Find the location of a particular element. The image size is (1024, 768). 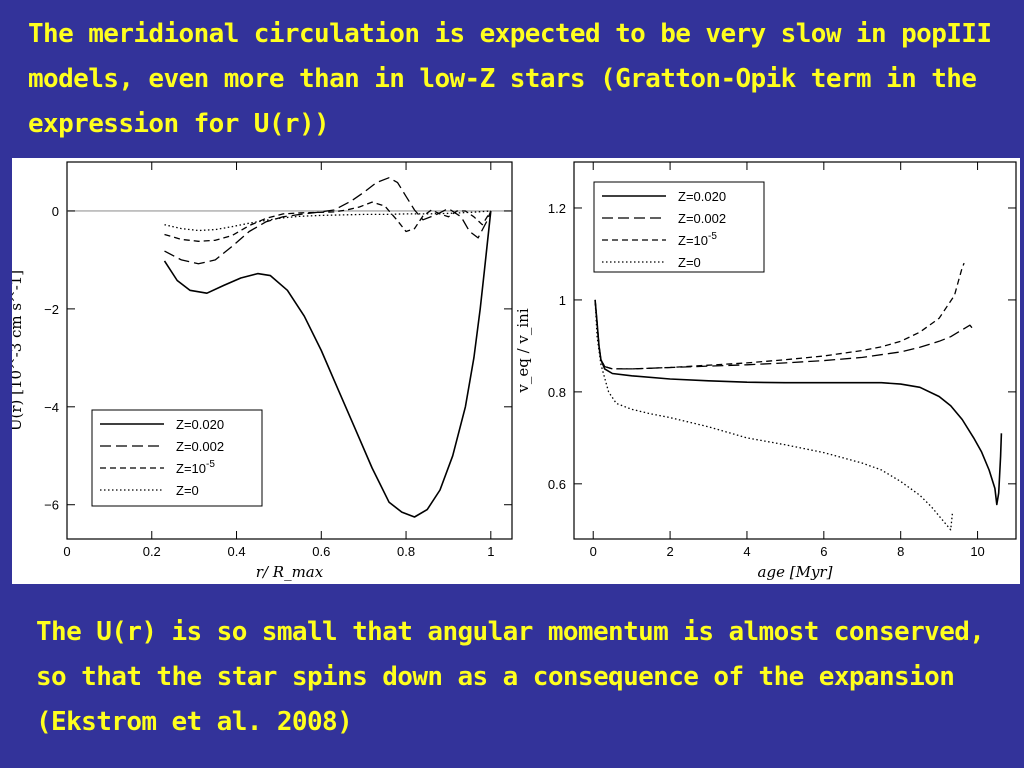

x-tick-label: 0.6 is located at coordinates (321, 551).